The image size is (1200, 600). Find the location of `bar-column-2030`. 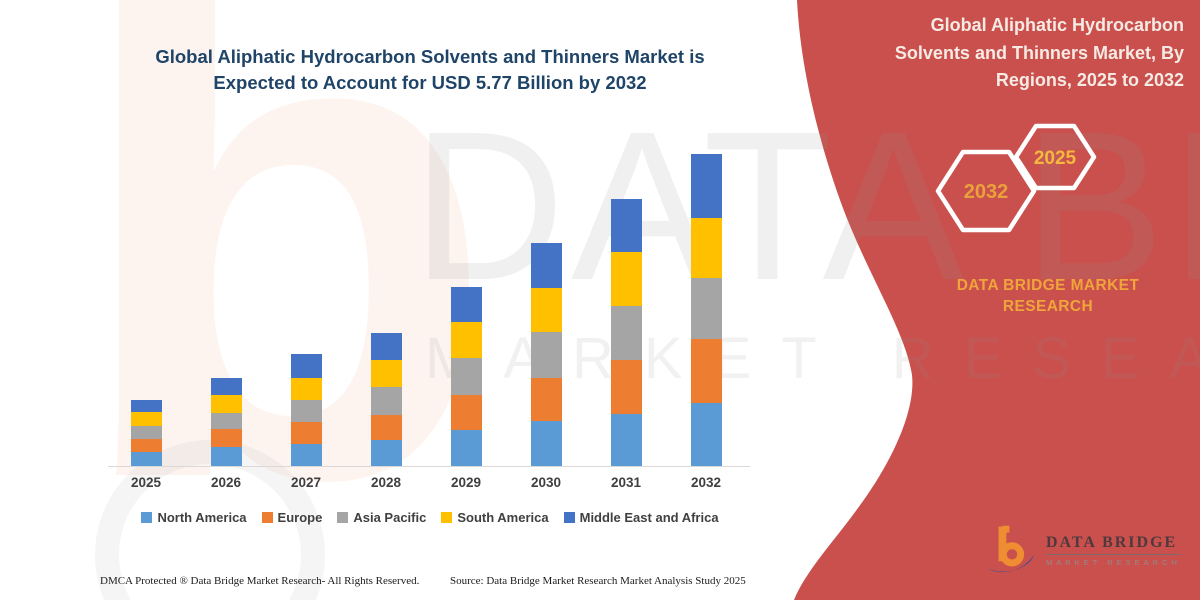

bar-column-2030 is located at coordinates (546, 354).